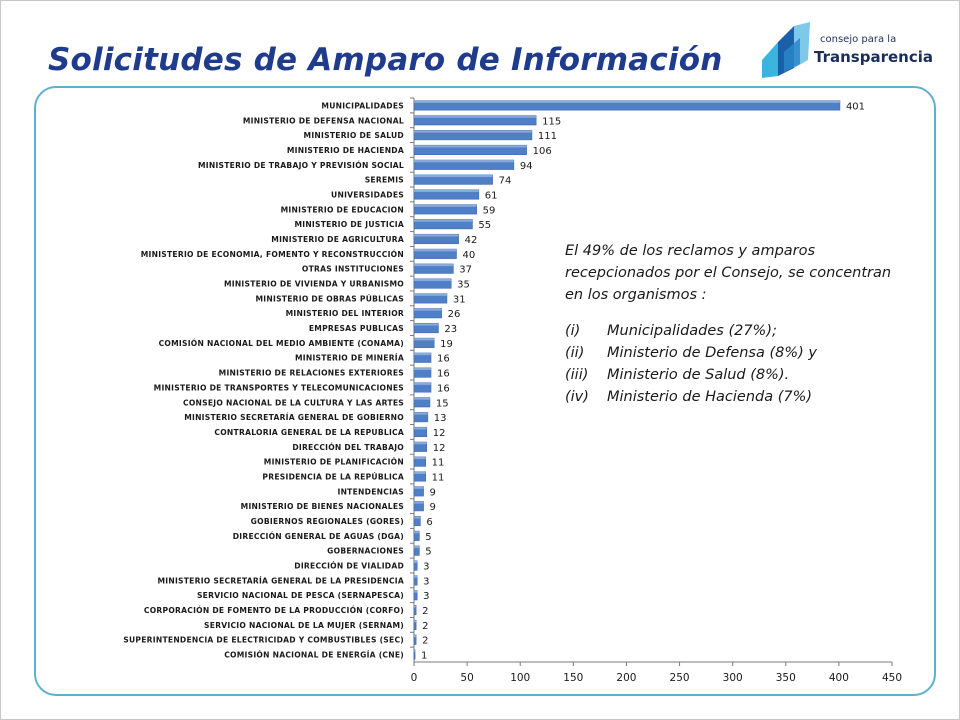  What do you see at coordinates (710, 397) in the screenshot?
I see `note-item-text: Ministerio de Hacienda (7%)` at bounding box center [710, 397].